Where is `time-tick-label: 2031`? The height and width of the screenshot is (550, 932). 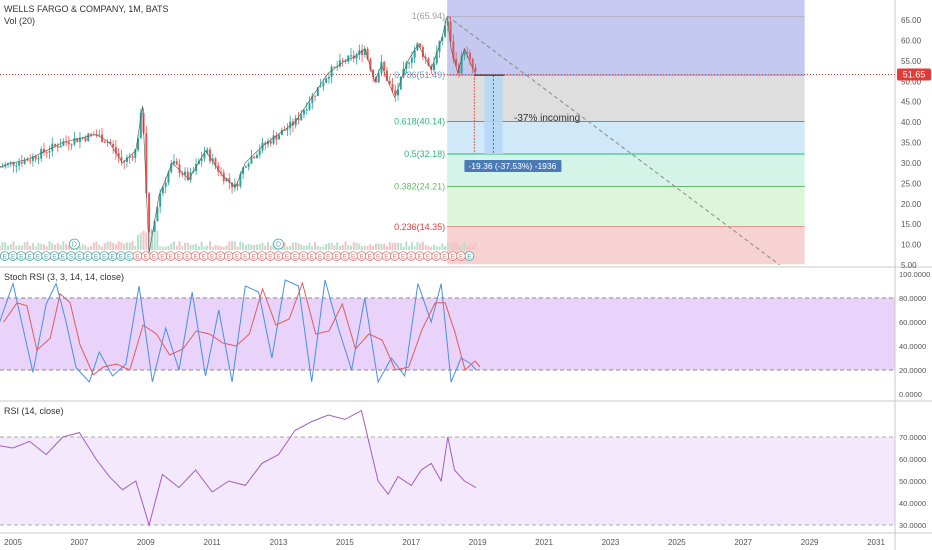
time-tick-label: 2031 is located at coordinates (876, 542).